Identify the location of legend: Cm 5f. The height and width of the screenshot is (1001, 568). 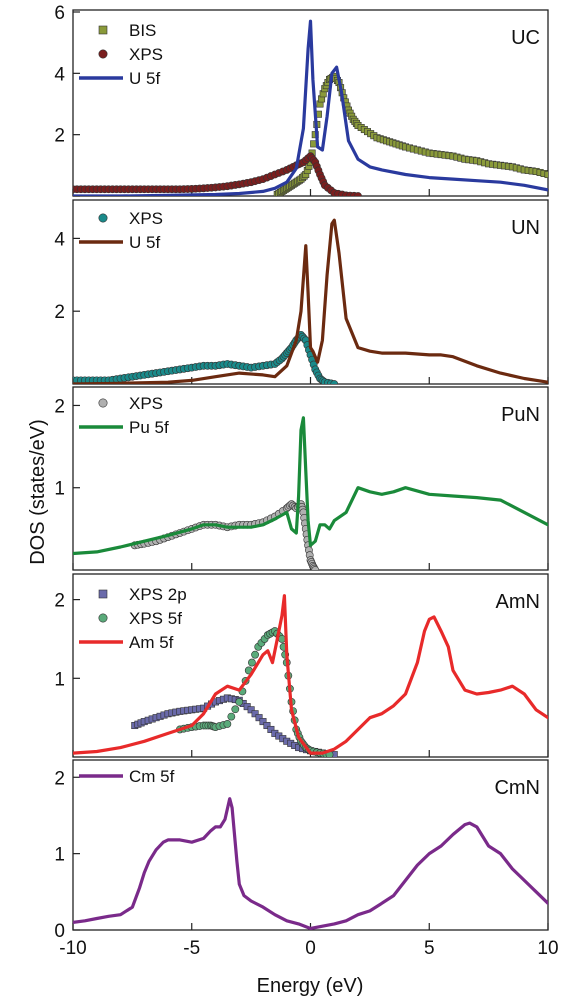
(127, 776).